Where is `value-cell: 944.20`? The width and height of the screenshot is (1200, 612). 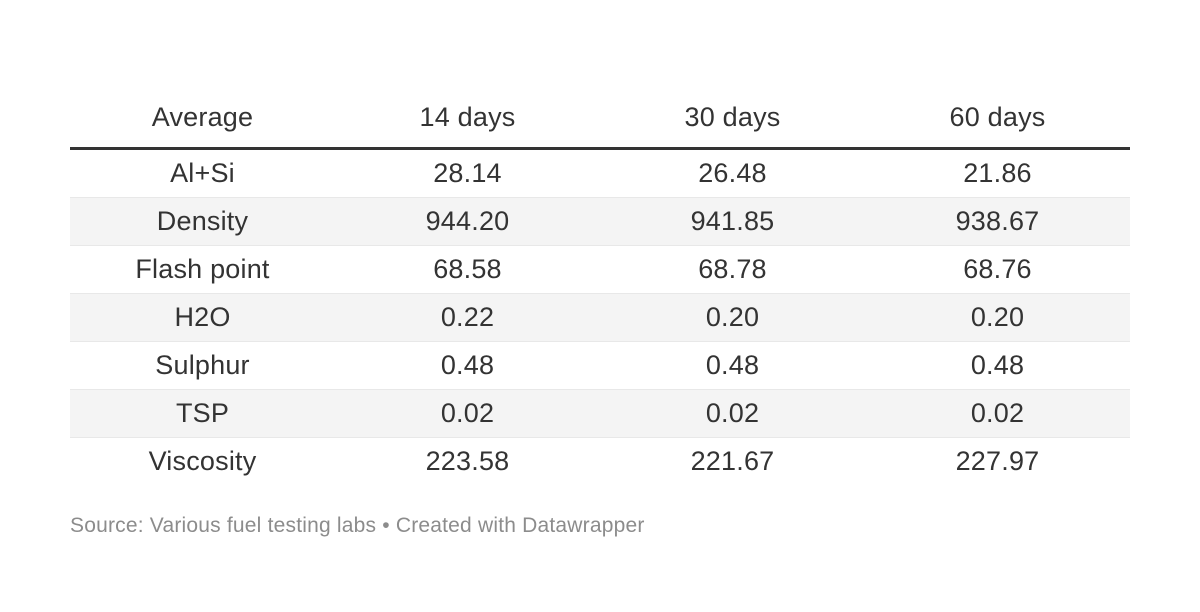
value-cell: 944.20 is located at coordinates (467, 221).